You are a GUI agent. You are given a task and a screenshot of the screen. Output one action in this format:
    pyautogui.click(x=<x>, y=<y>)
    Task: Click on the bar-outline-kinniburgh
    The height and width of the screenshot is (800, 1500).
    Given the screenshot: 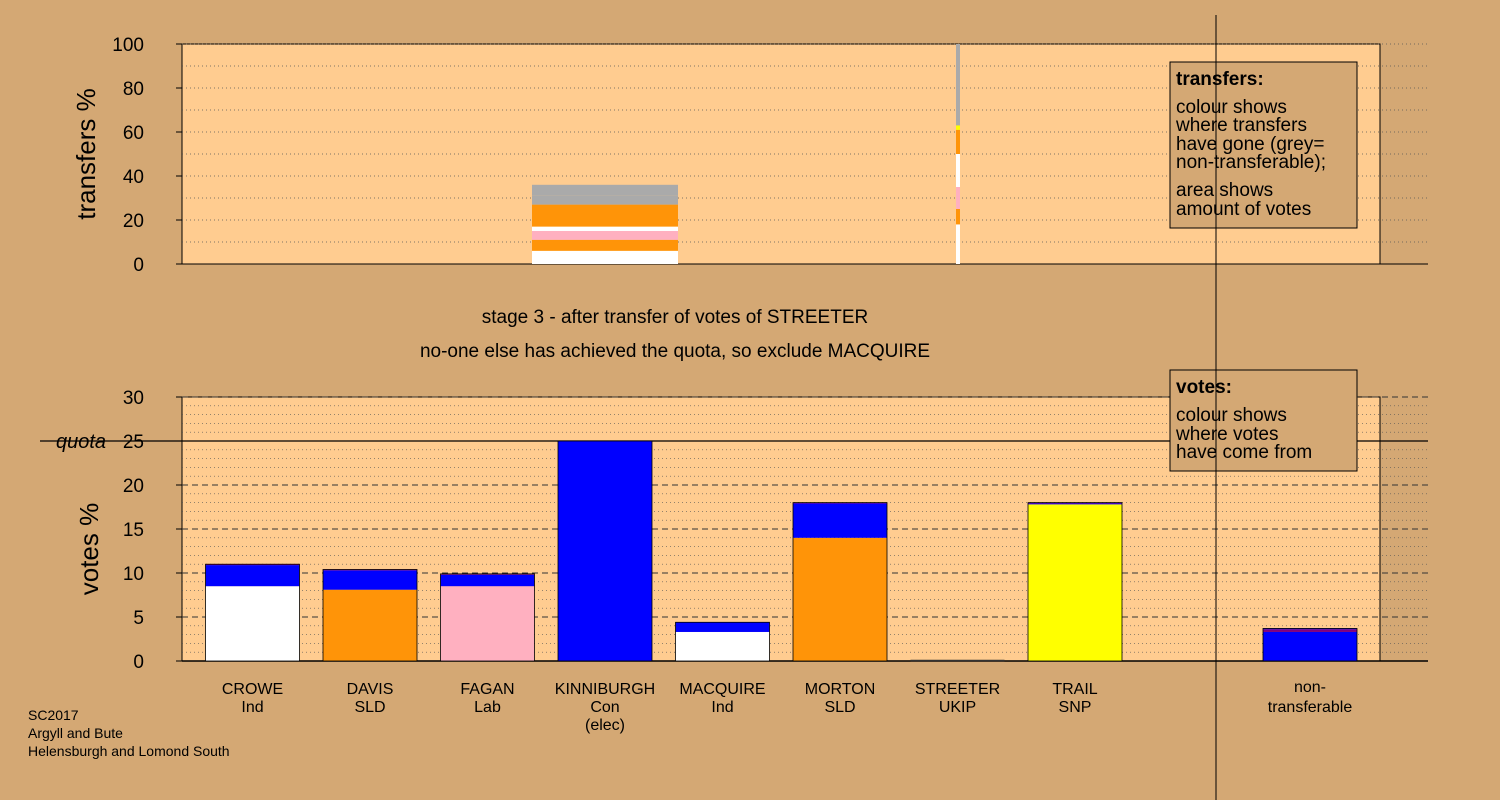 What is the action you would take?
    pyautogui.click(x=605, y=551)
    